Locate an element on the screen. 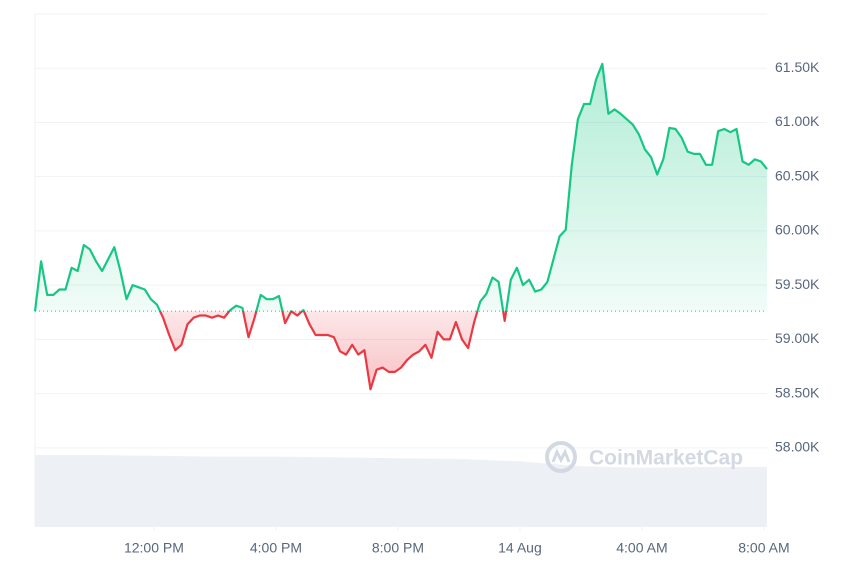 The image size is (860, 573). y-tick-label: 58.00K is located at coordinates (797, 447).